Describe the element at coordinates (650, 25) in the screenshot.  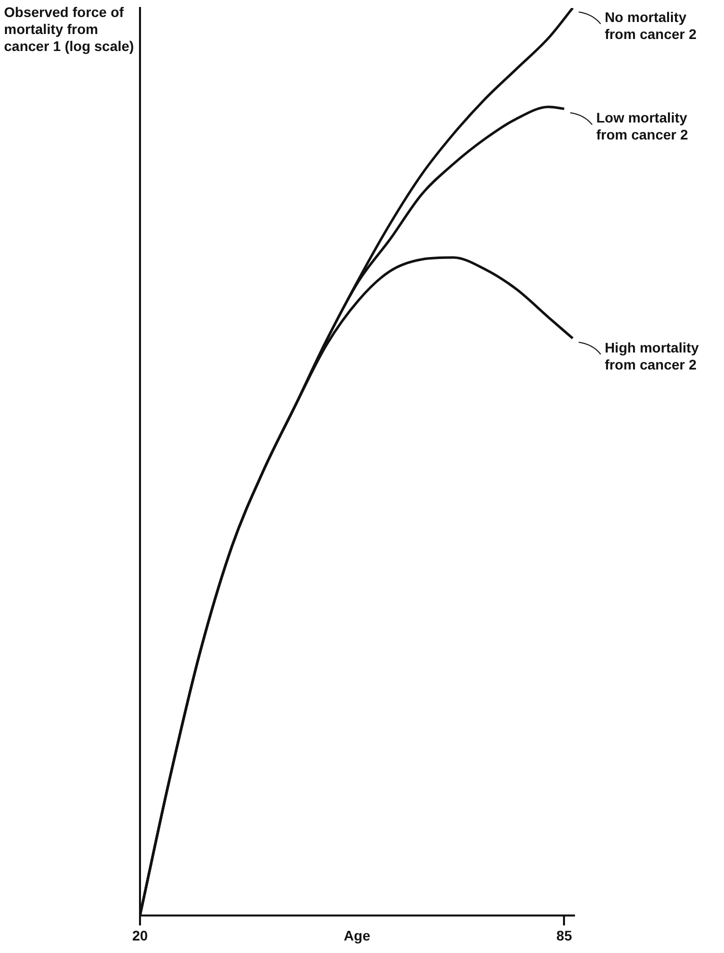
I see `legend-label: No mortality from cancer 2` at that location.